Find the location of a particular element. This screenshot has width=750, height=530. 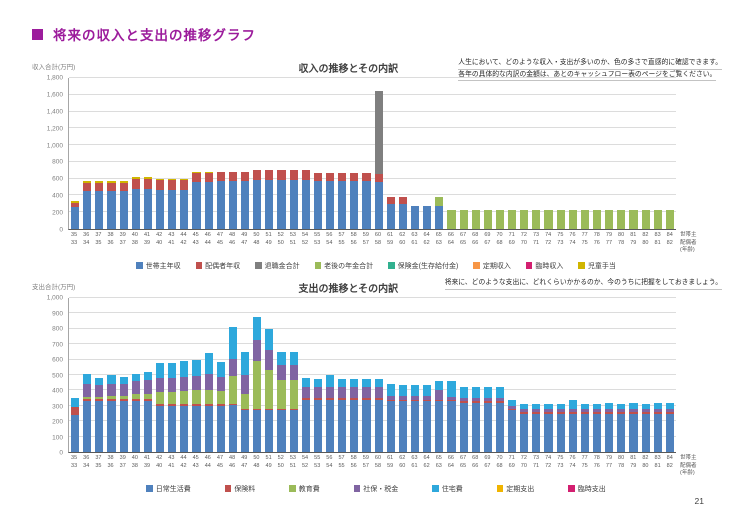

x-tick-label: 58 56 is located at coordinates (353, 462).